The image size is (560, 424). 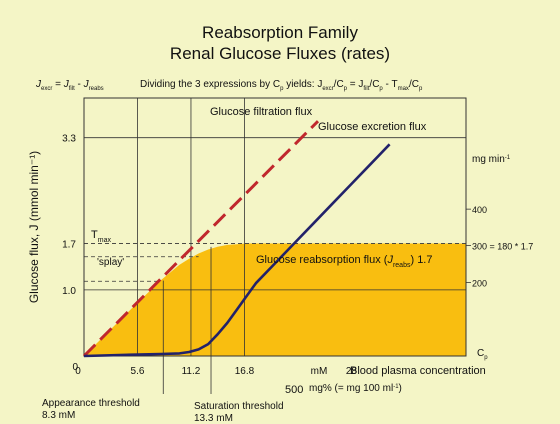 I want to click on x-unit-mgpct-label: mg% (= mg 100 ml-1), so click(x=355, y=388).